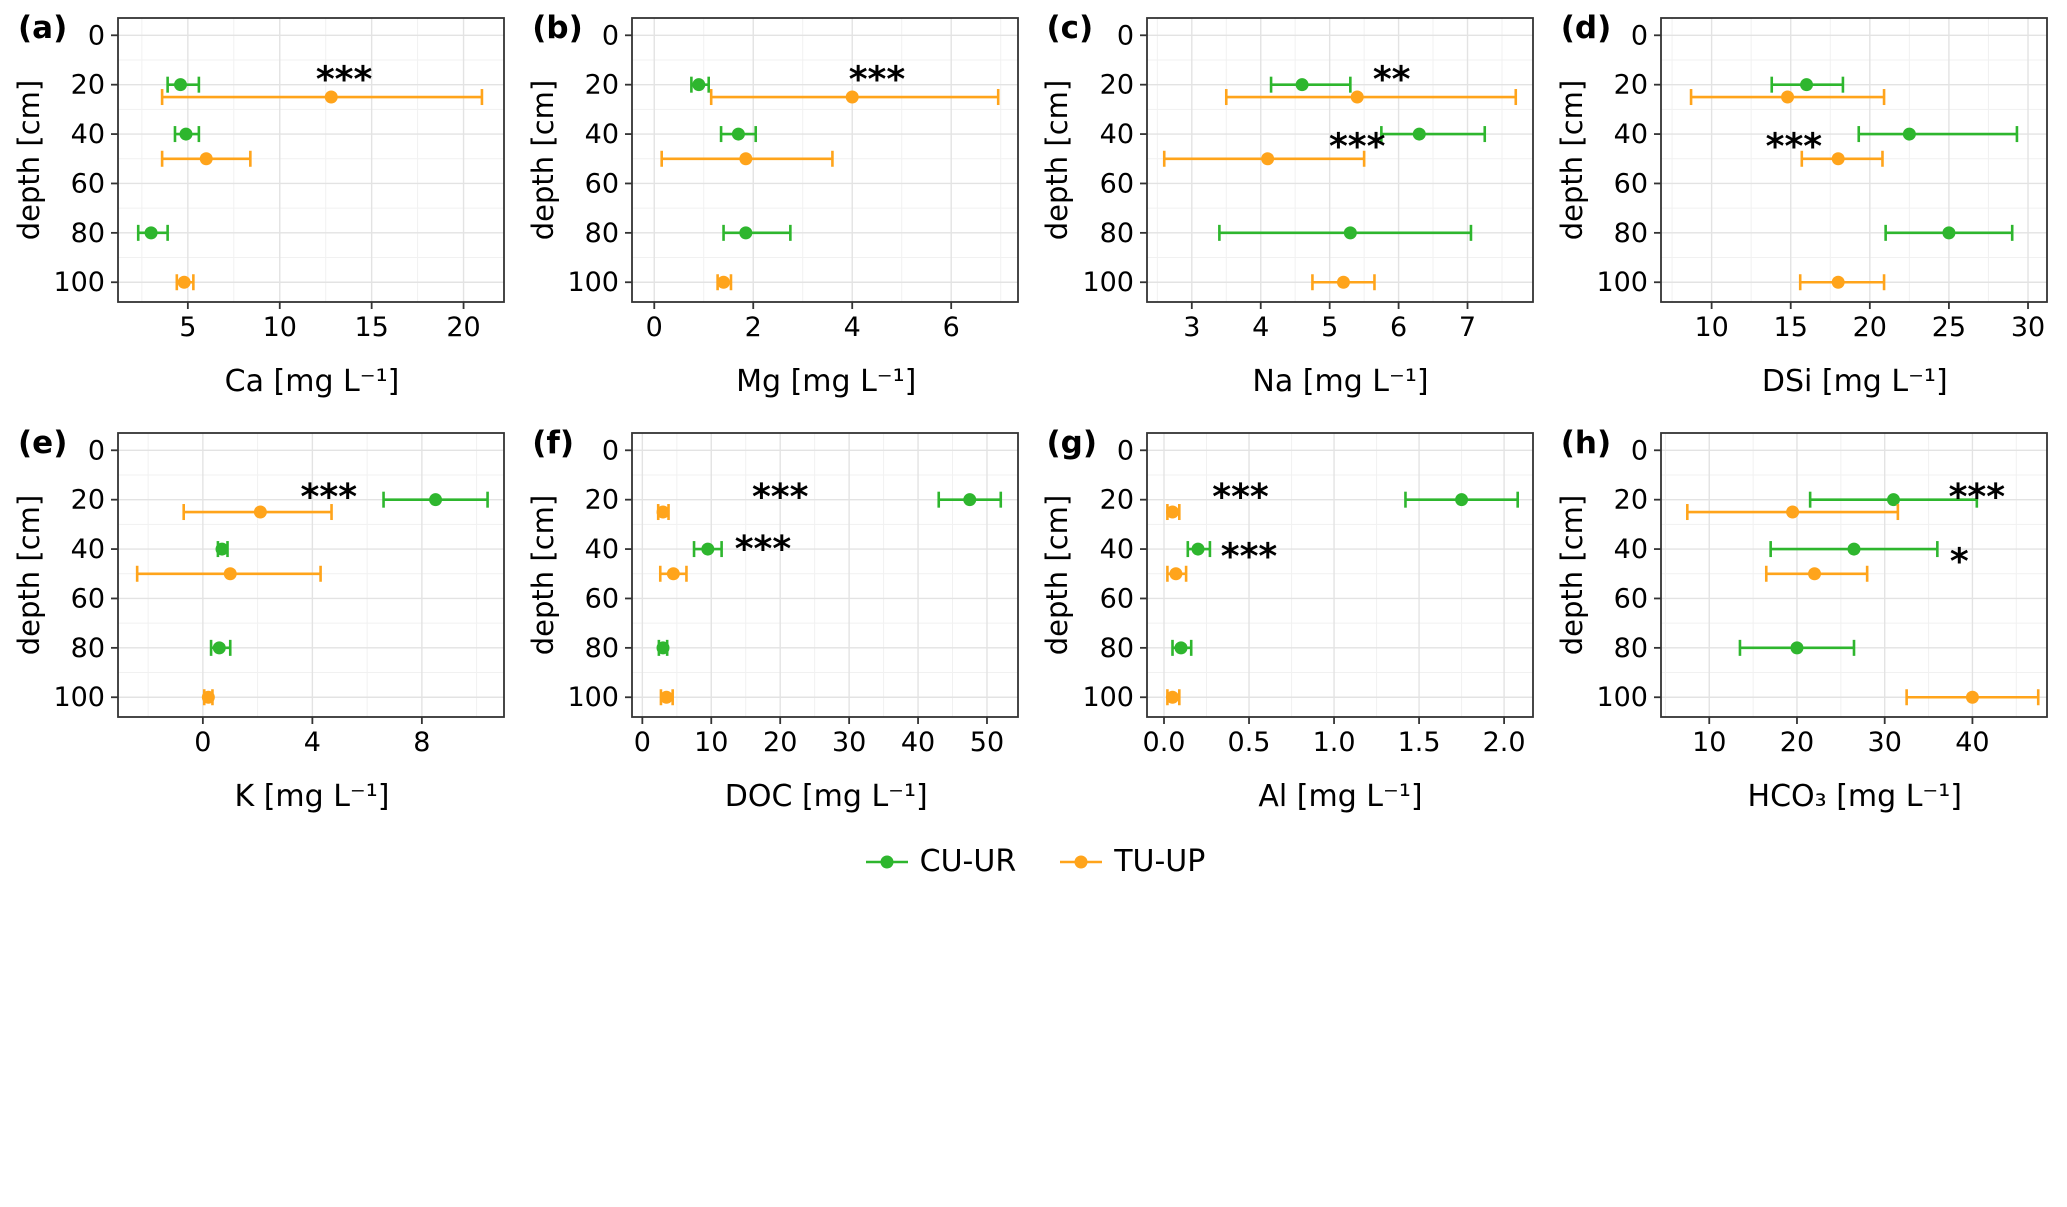  Describe the element at coordinates (1854, 796) in the screenshot. I see `x-axis-label: HCO₃ [mg L⁻¹]` at that location.